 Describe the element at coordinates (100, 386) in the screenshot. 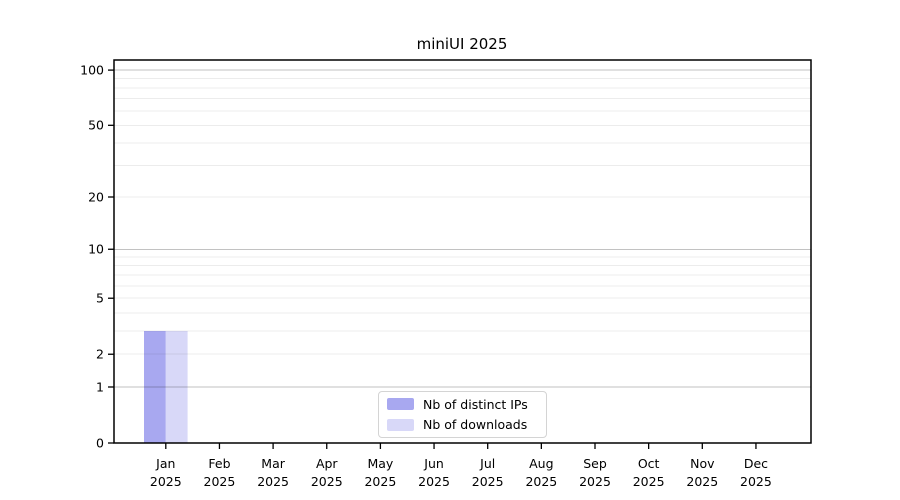

I see `y-tick-label: 1` at that location.